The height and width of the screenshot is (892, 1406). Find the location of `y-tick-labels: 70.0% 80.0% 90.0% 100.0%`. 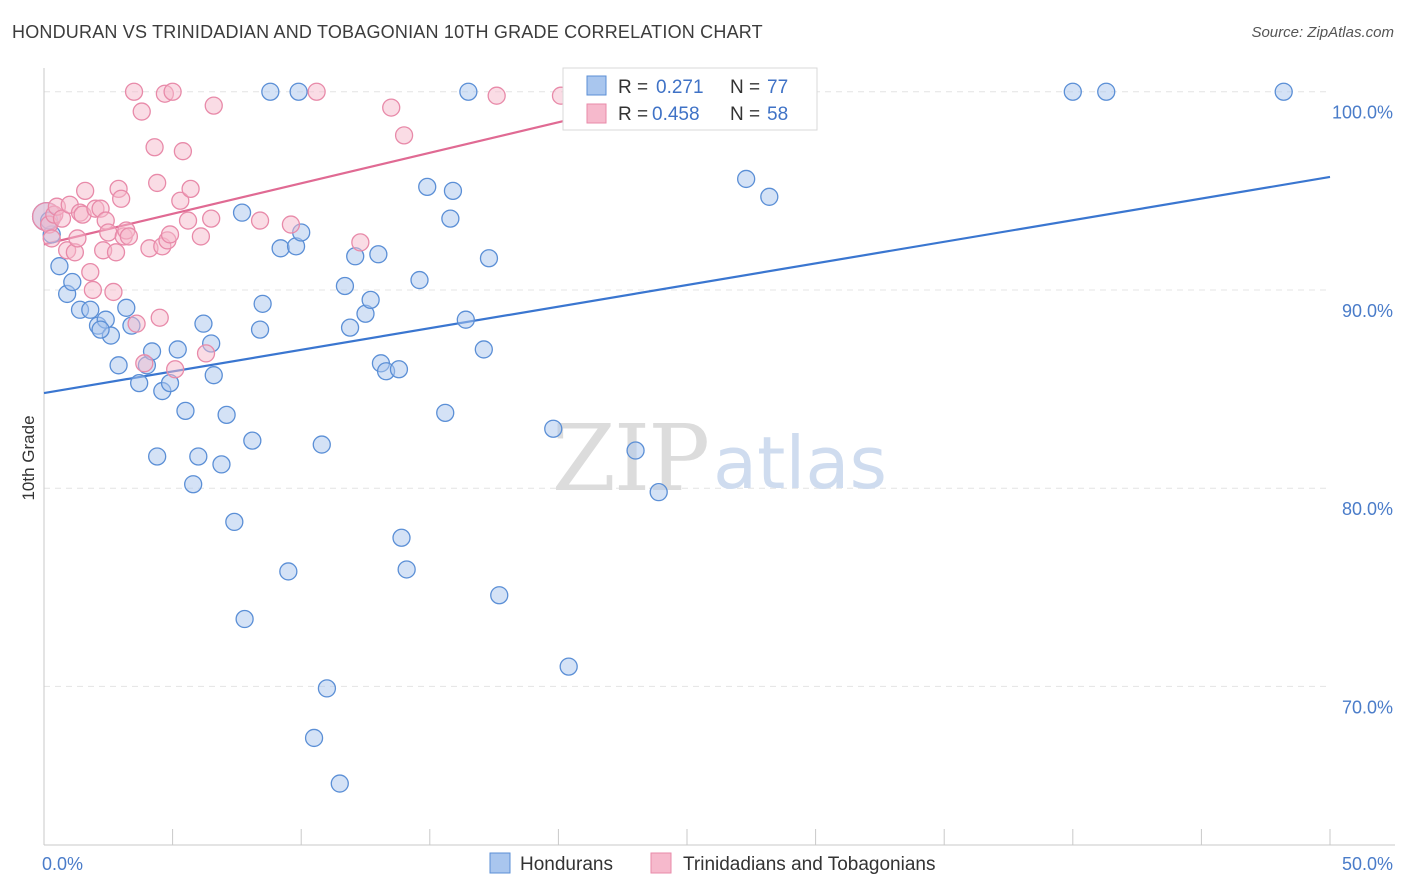

y-tick-labels: 70.0% 80.0% 90.0% 100.0% is located at coordinates (1362, 410).